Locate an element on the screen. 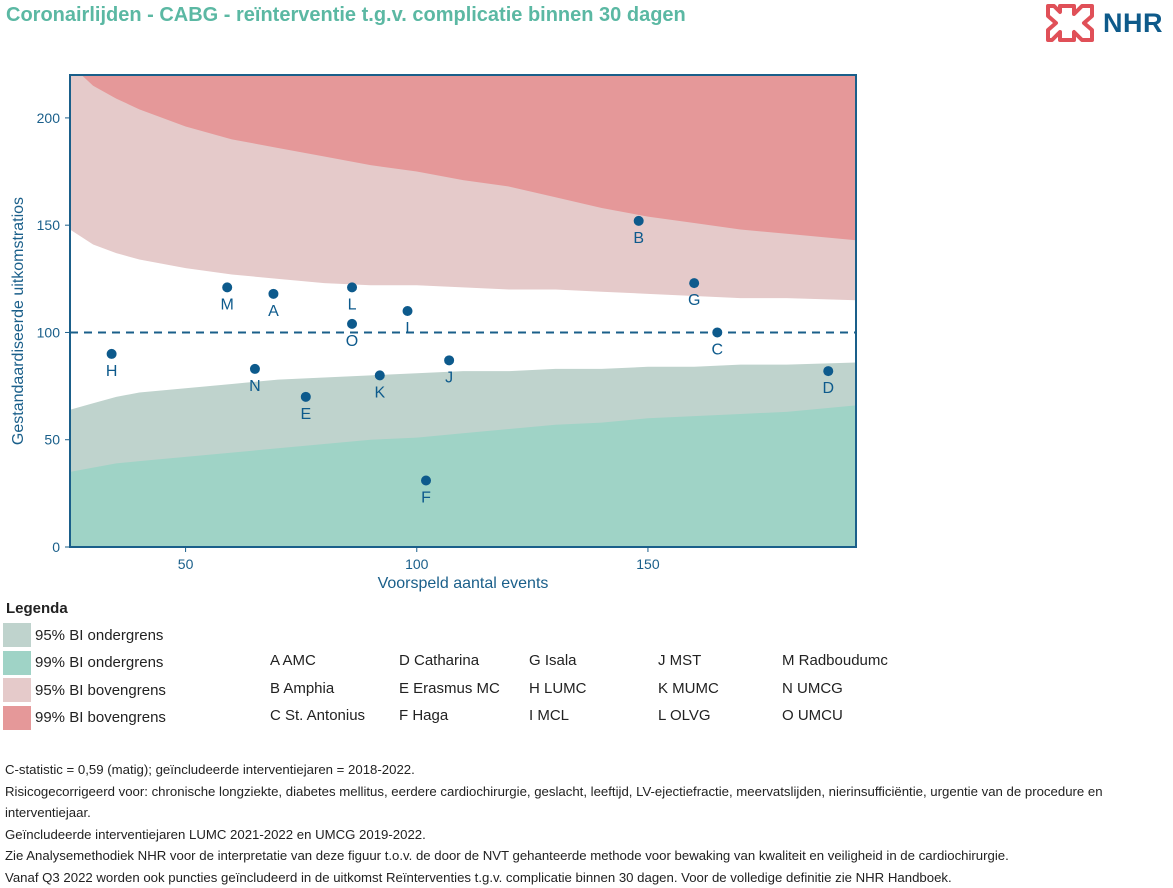  y-tick-label: 100 is located at coordinates (49, 332).